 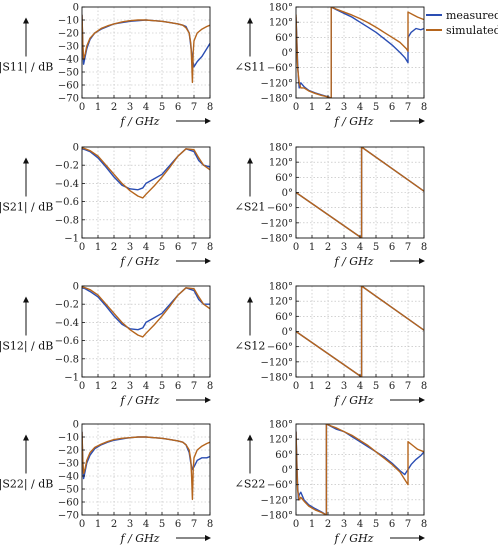 I want to click on s21-mag-ytick-label: −0.4, so click(x=67, y=184).